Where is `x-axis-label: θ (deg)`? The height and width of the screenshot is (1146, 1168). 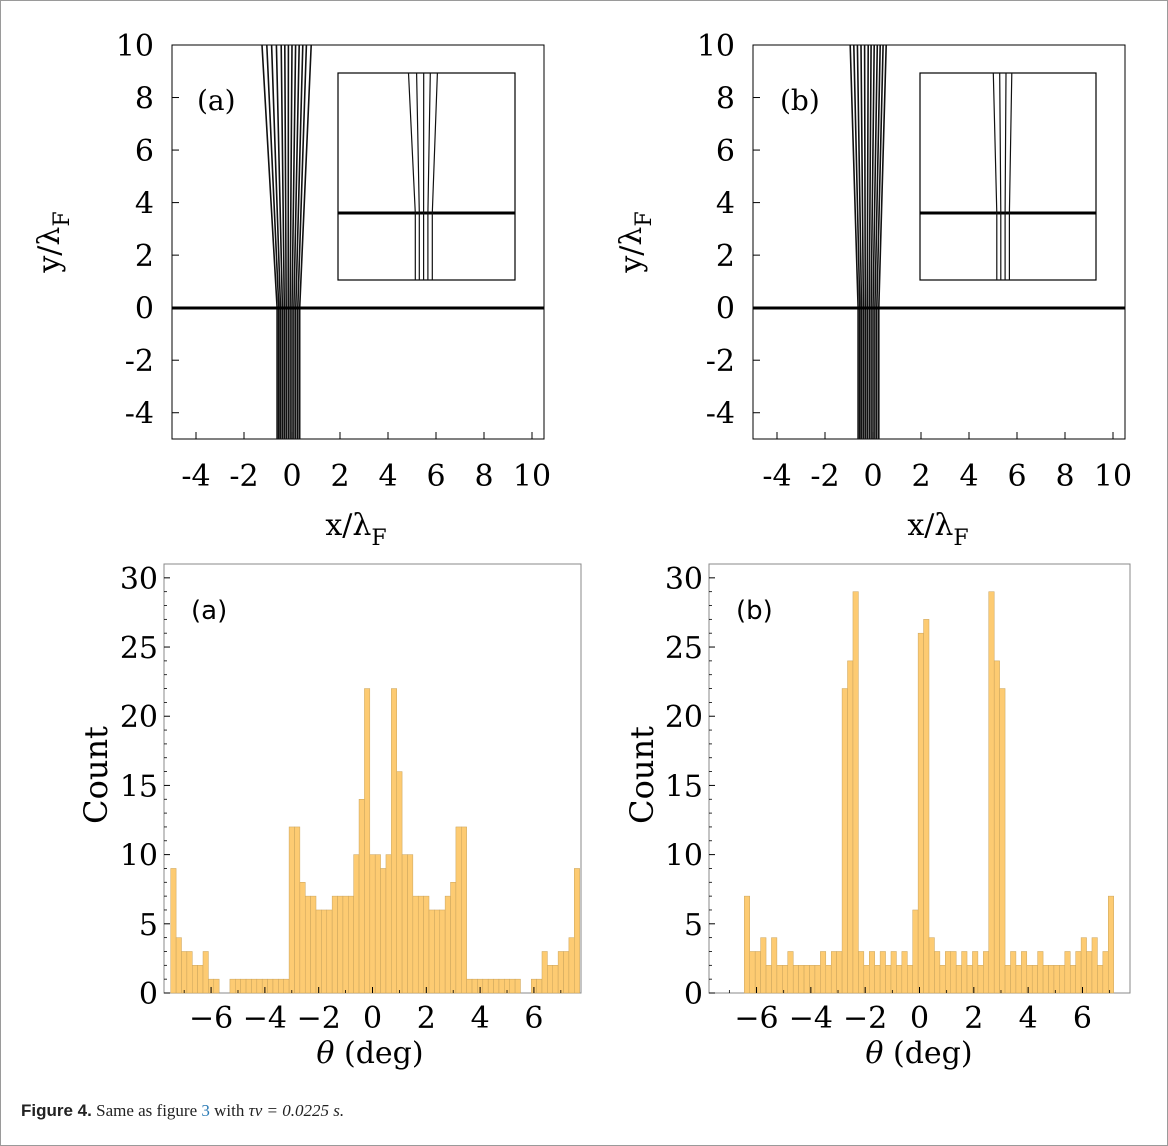
x-axis-label: θ (deg) is located at coordinates (918, 1053).